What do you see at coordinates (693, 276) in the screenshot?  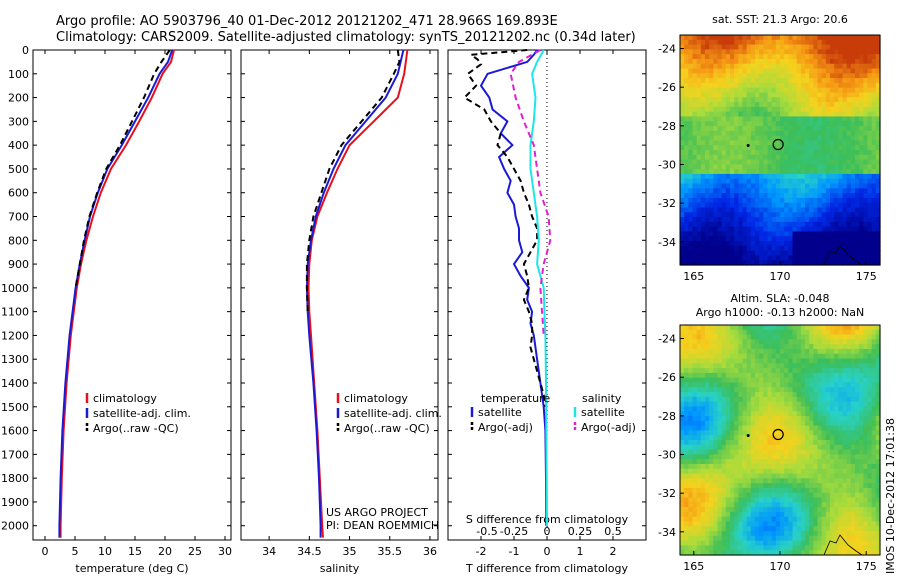 I see `map-x-tick-label: 165` at bounding box center [693, 276].